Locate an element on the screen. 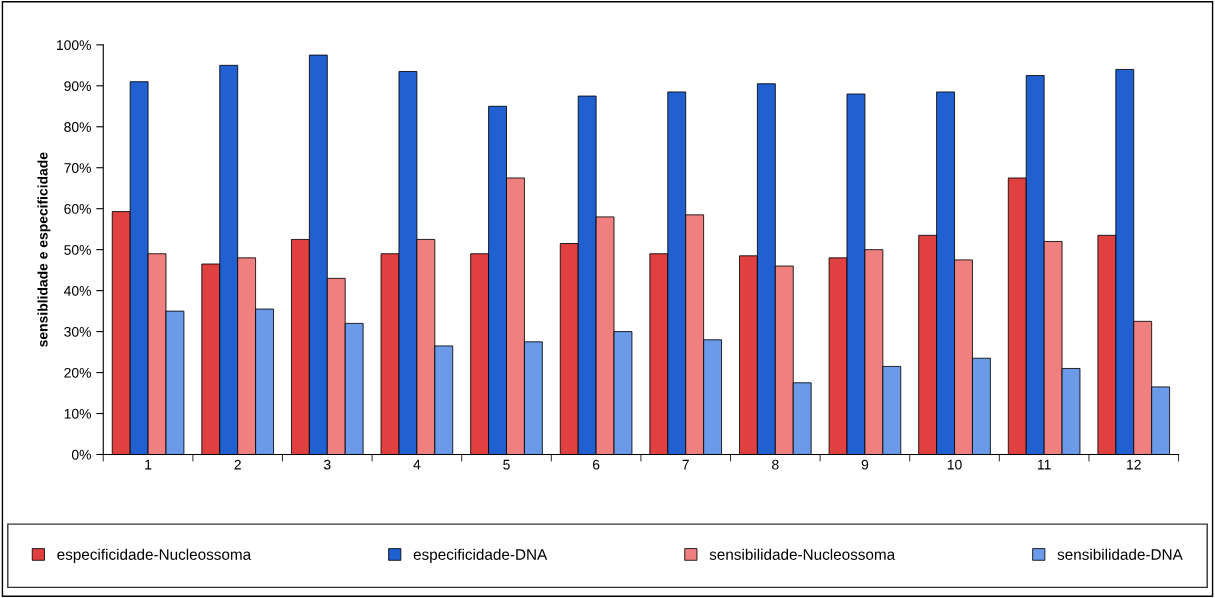 Image resolution: width=1215 pixels, height=598 pixels. y-axis-title: sensiblidade e especificidade is located at coordinates (44, 249).